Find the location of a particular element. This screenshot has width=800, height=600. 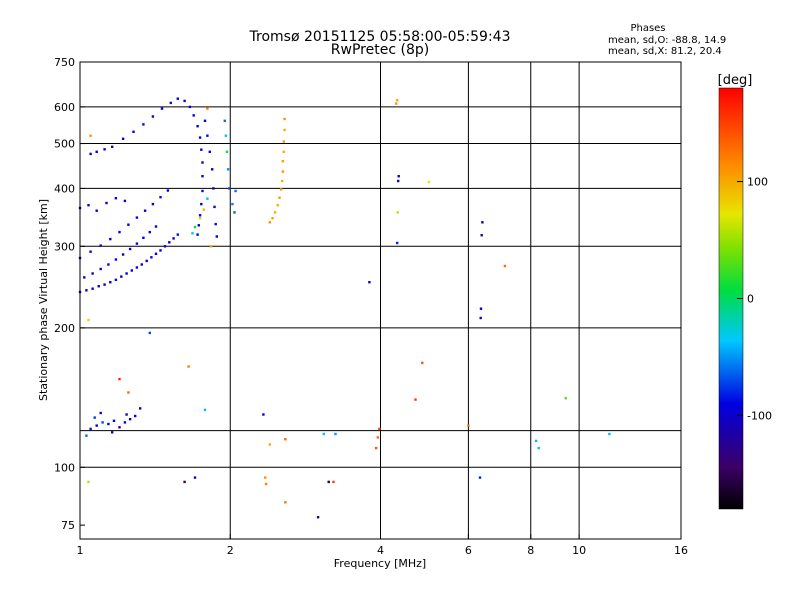

chart-title: Tromsø 20151125 05:58:00-05:59:43 is located at coordinates (380, 37).